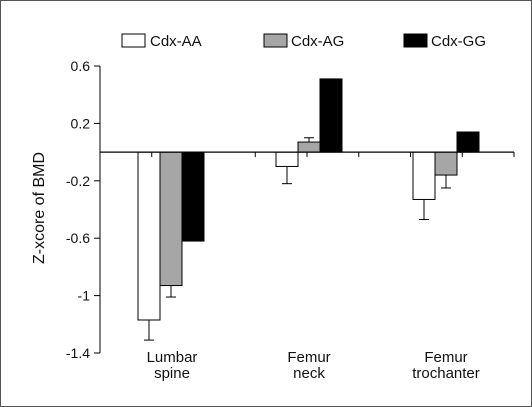  What do you see at coordinates (445, 357) in the screenshot?
I see `category-label-2-0: Femur` at bounding box center [445, 357].